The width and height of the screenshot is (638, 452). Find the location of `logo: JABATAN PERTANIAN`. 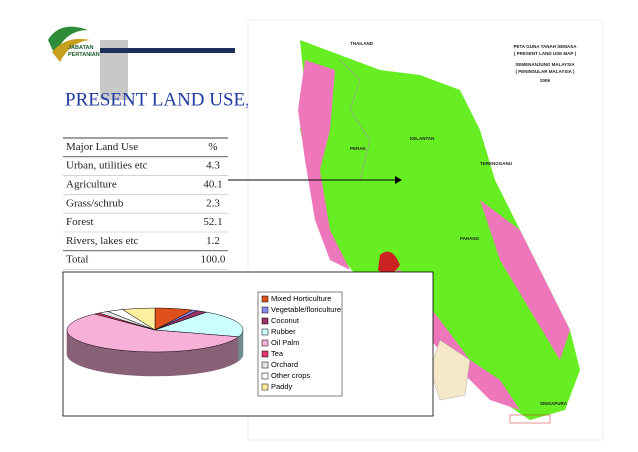

logo: JABATAN PERTANIAN is located at coordinates (74, 44).